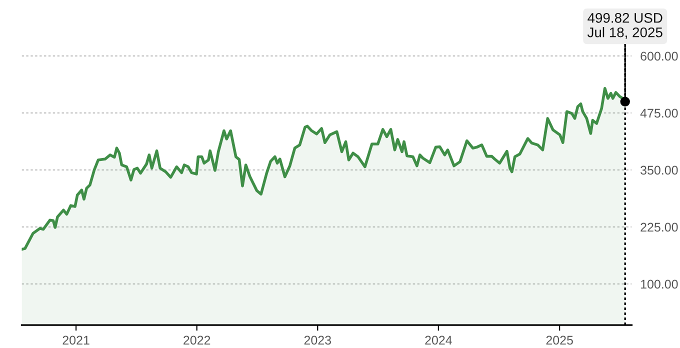 The image size is (680, 348). Describe the element at coordinates (197, 340) in the screenshot. I see `x-tick-label: 2022` at that location.